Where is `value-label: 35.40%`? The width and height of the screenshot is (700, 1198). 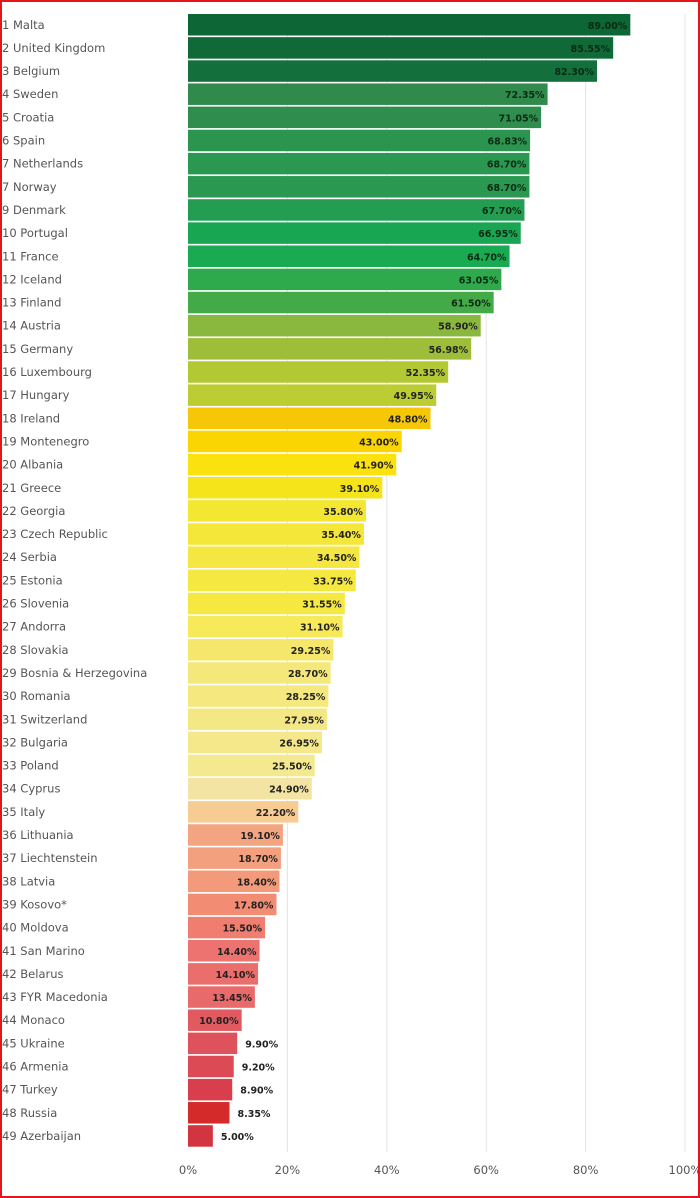 value-label: 35.40% is located at coordinates (341, 535).